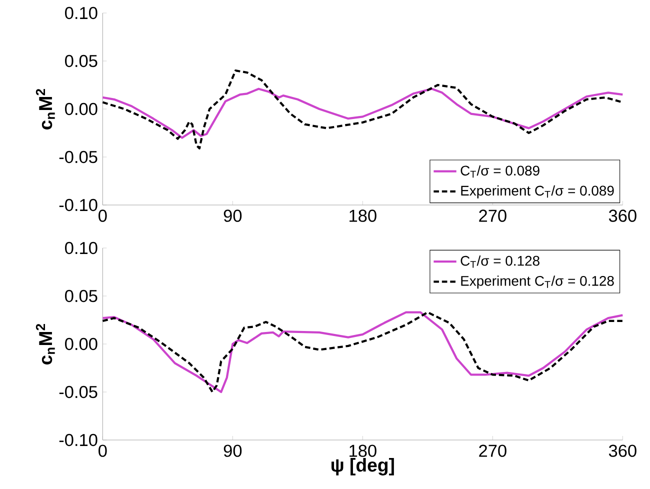 The height and width of the screenshot is (489, 650). I want to click on legend-label: C$_{T}$/σ = 0.128, so click(500, 262).